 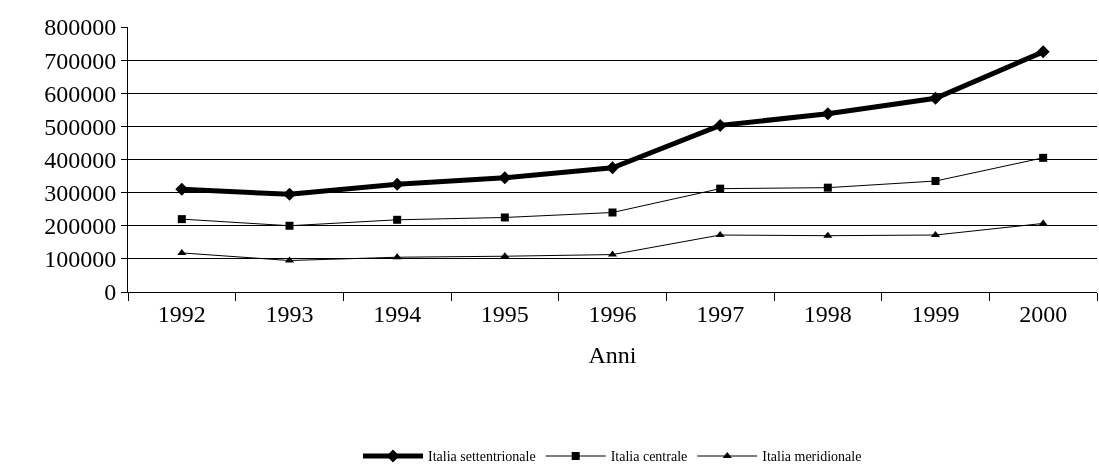 What do you see at coordinates (80, 27) in the screenshot?
I see `y-tick-label: 800000` at bounding box center [80, 27].